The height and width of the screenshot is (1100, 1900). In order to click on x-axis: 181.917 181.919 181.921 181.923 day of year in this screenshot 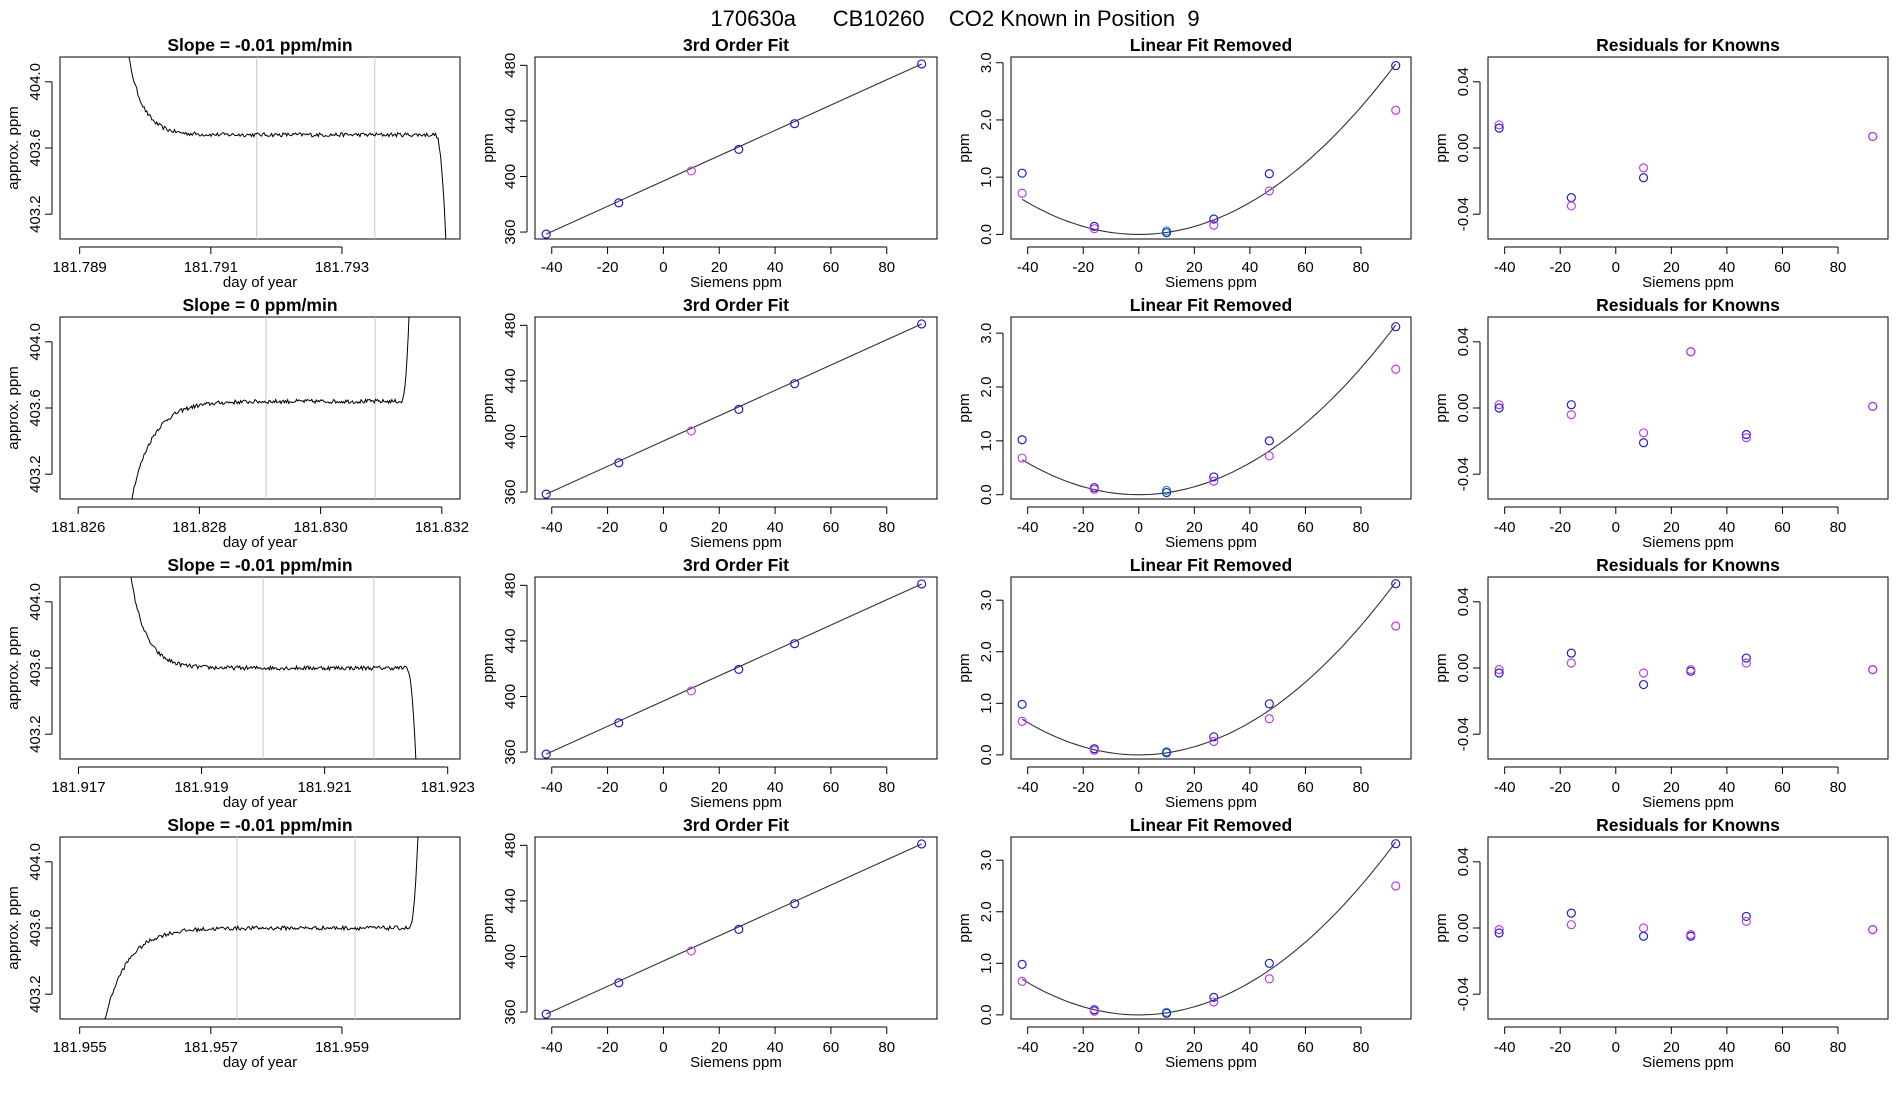, I will do `click(263, 788)`.